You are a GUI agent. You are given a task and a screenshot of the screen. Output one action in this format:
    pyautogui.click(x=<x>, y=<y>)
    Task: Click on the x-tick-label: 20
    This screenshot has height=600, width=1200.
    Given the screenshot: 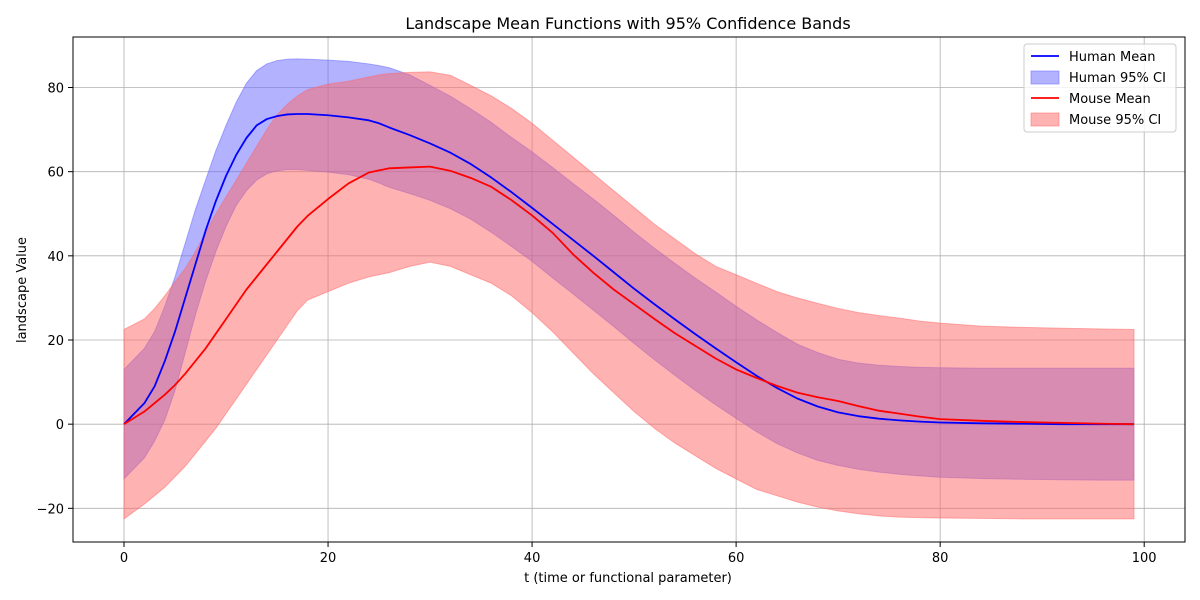 What is the action you would take?
    pyautogui.click(x=328, y=558)
    